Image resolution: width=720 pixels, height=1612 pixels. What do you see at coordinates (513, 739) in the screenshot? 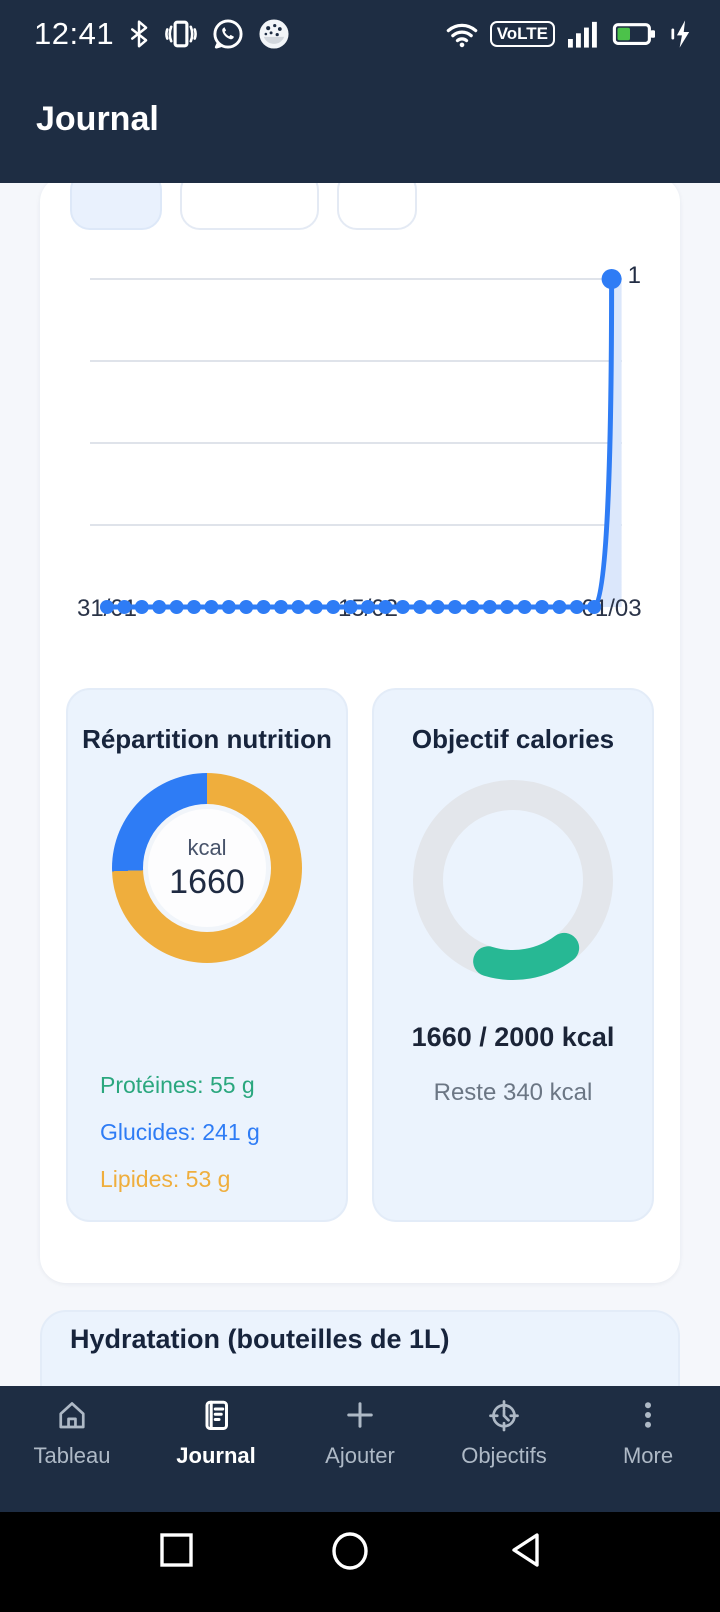
I see `calorie-card-title: Objectif calories` at bounding box center [513, 739].